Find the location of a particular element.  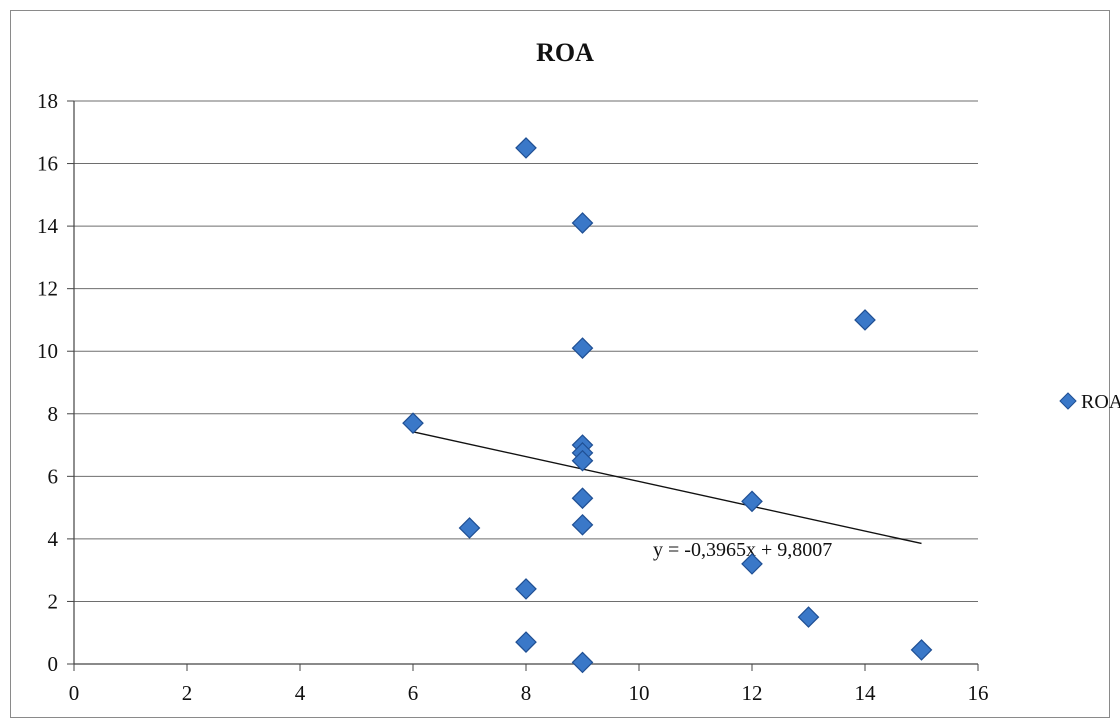

y-tick-label-6: 6 is located at coordinates (53, 476).